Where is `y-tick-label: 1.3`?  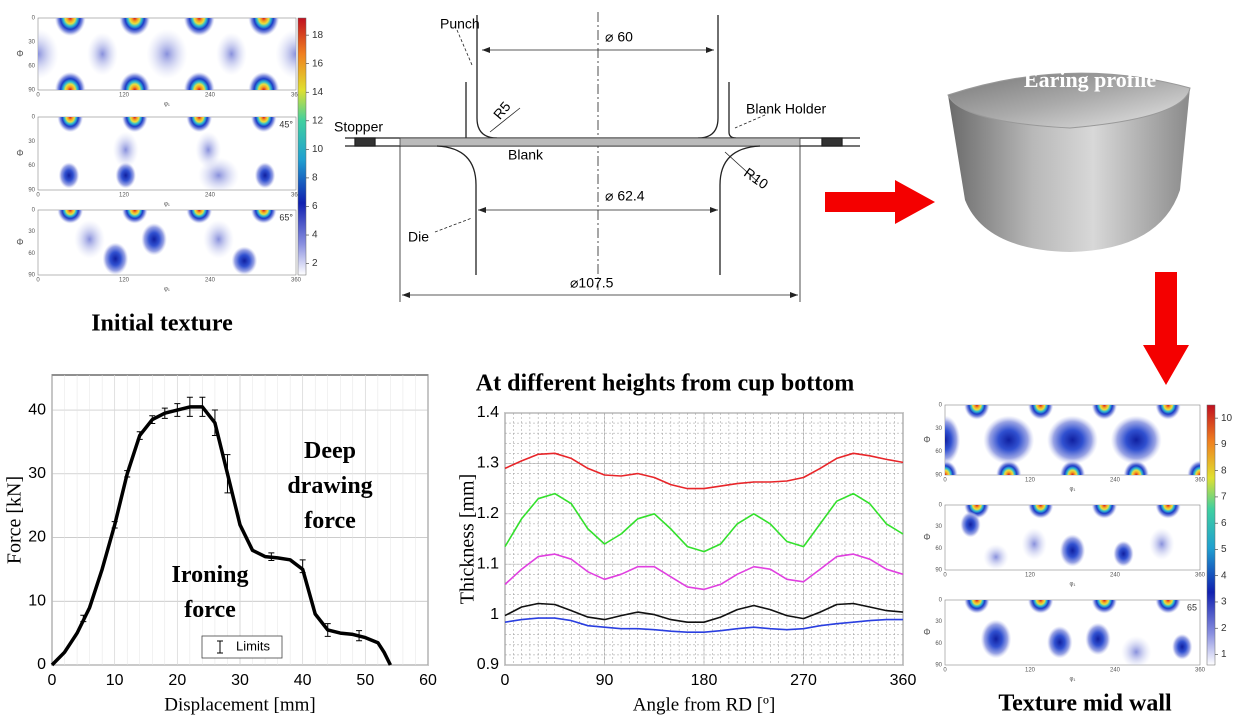 y-tick-label: 1.3 is located at coordinates (488, 463).